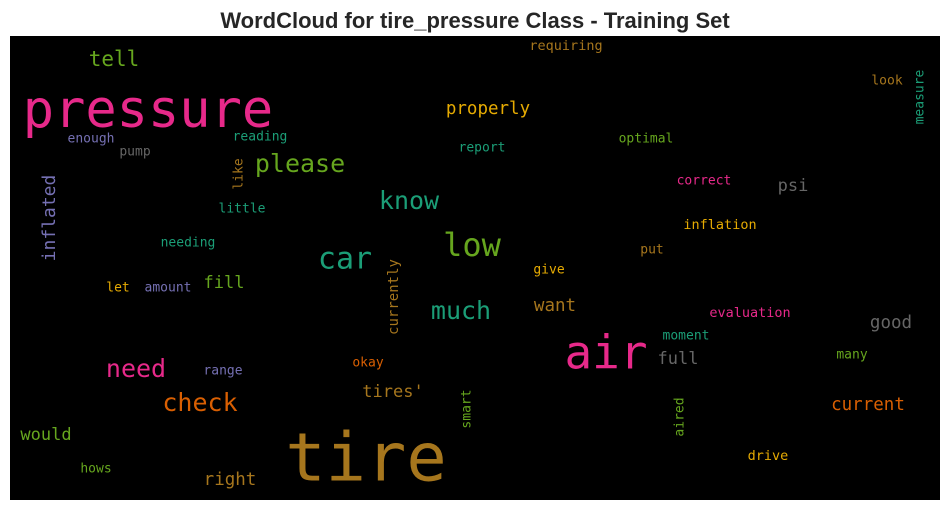 This screenshot has height=511, width=950. What do you see at coordinates (793, 186) in the screenshot?
I see `cloud-word: psi` at bounding box center [793, 186].